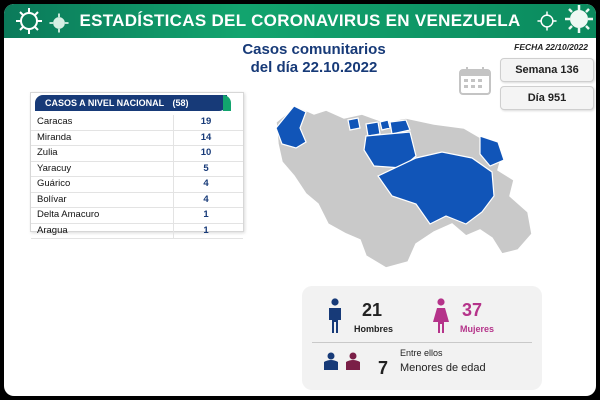 Image resolution: width=600 pixels, height=400 pixels. I want to click on state-name: Bolívar, so click(52, 199).